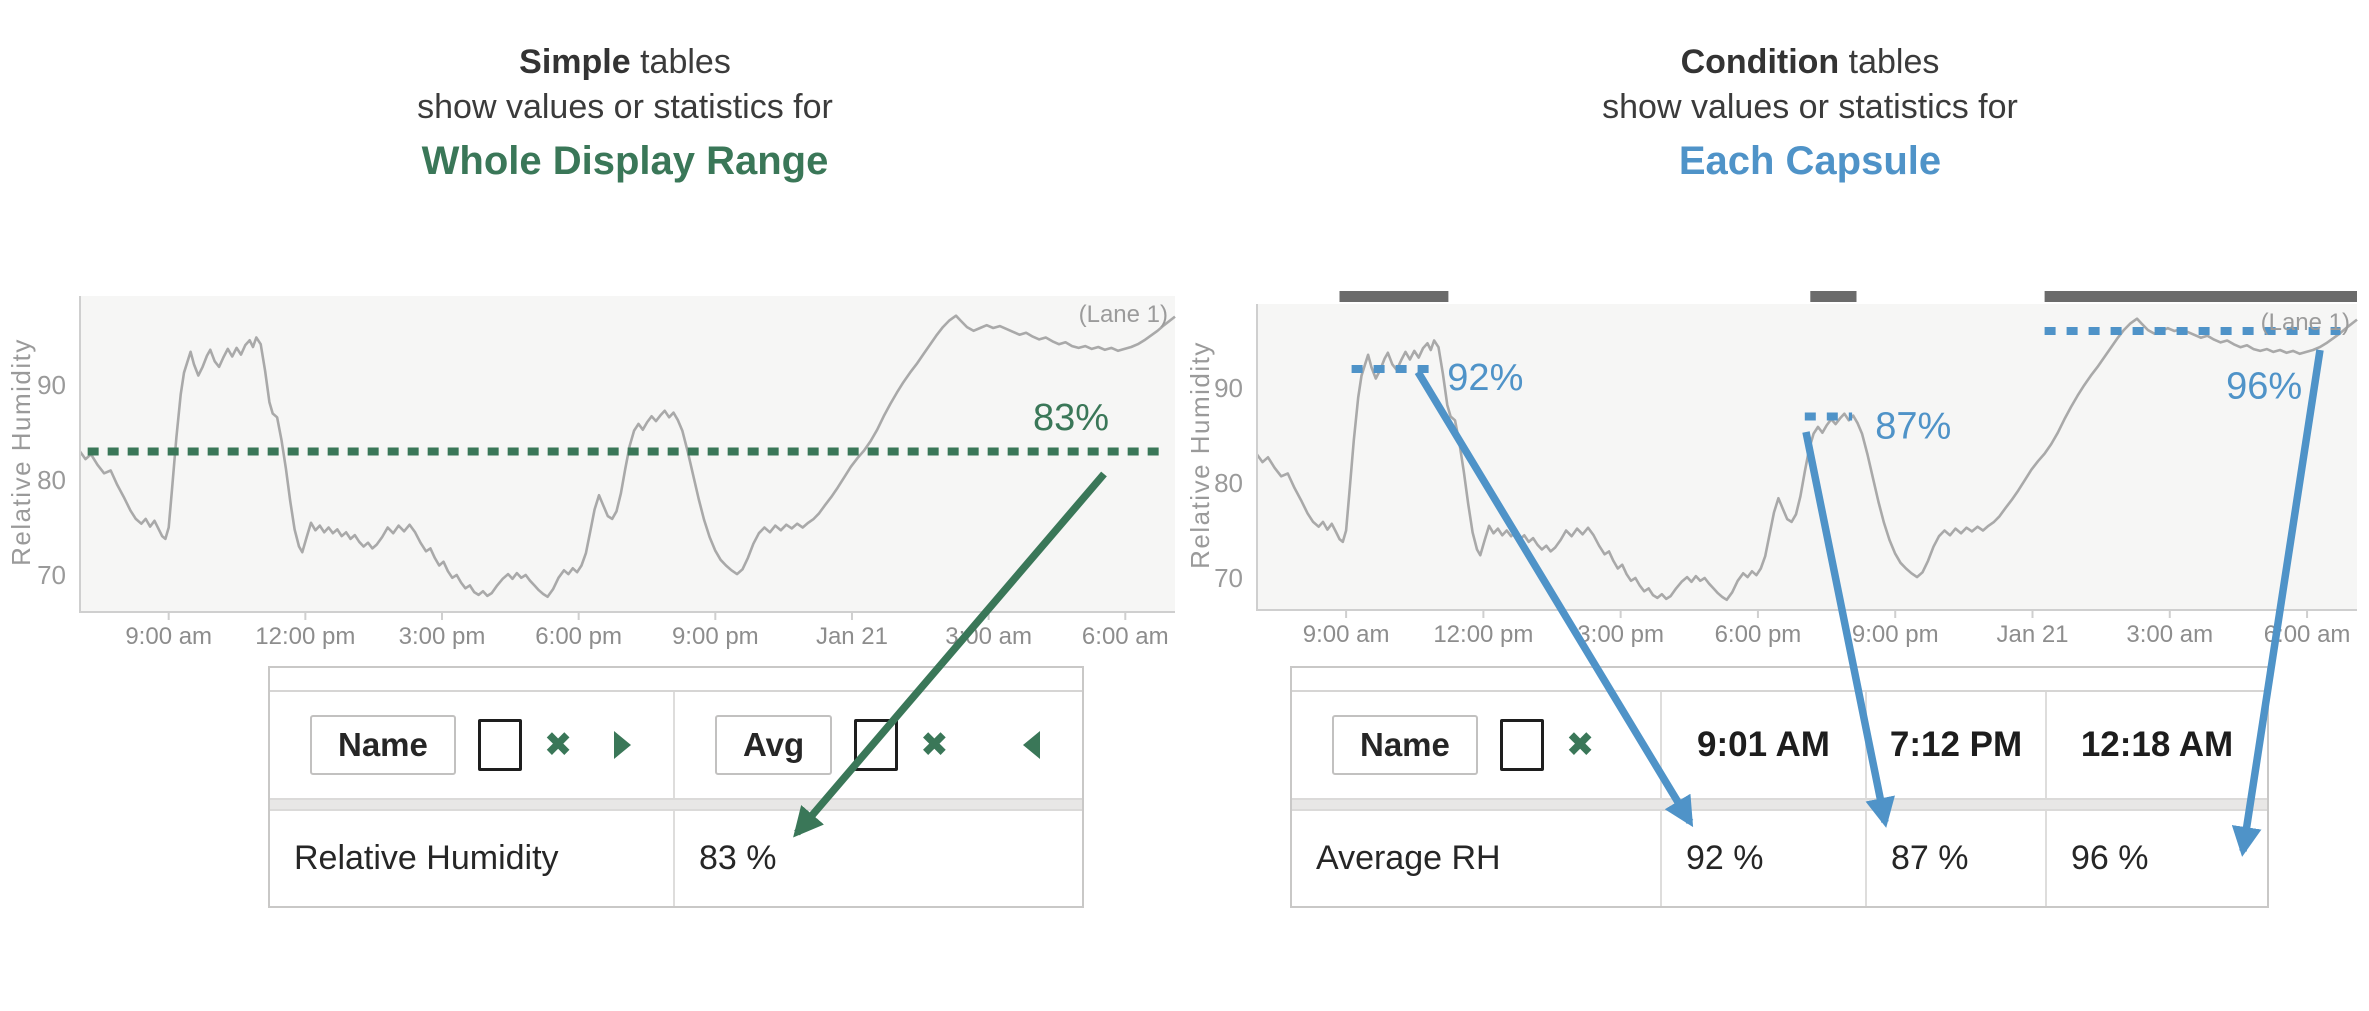 Image resolution: width=2369 pixels, height=1011 pixels. I want to click on avg-column-button: Avg, so click(774, 745).